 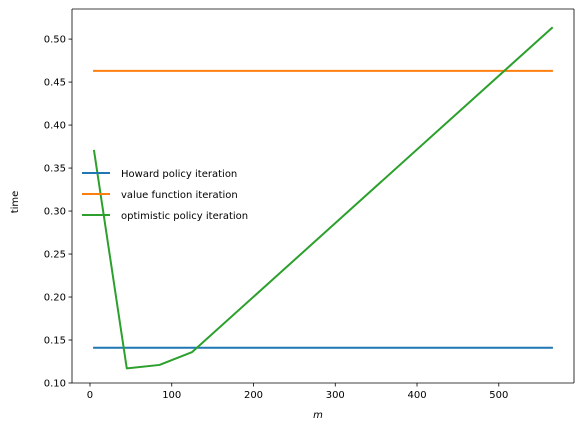 I want to click on y-tick-label: 0.45, so click(x=55, y=83).